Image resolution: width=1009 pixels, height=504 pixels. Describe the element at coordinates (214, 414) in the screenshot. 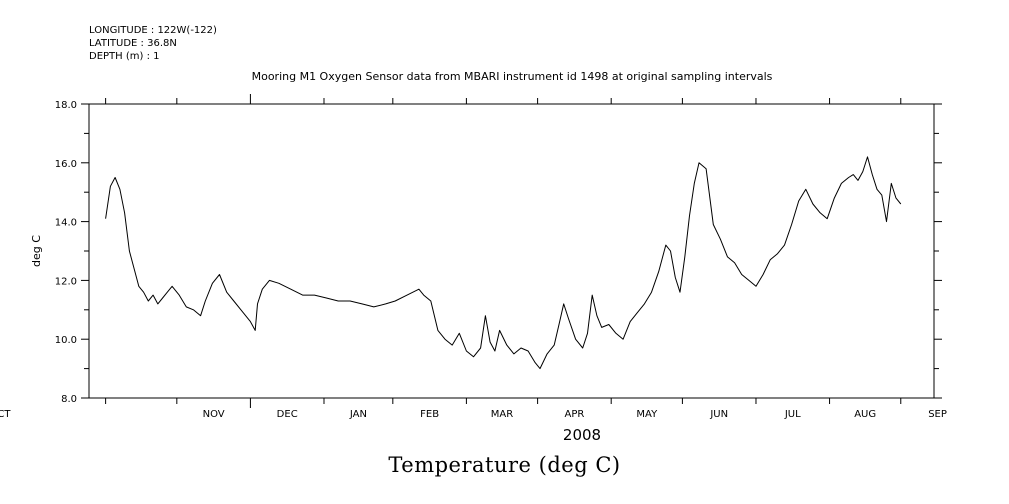

I see `x-tick-label: NOV` at that location.